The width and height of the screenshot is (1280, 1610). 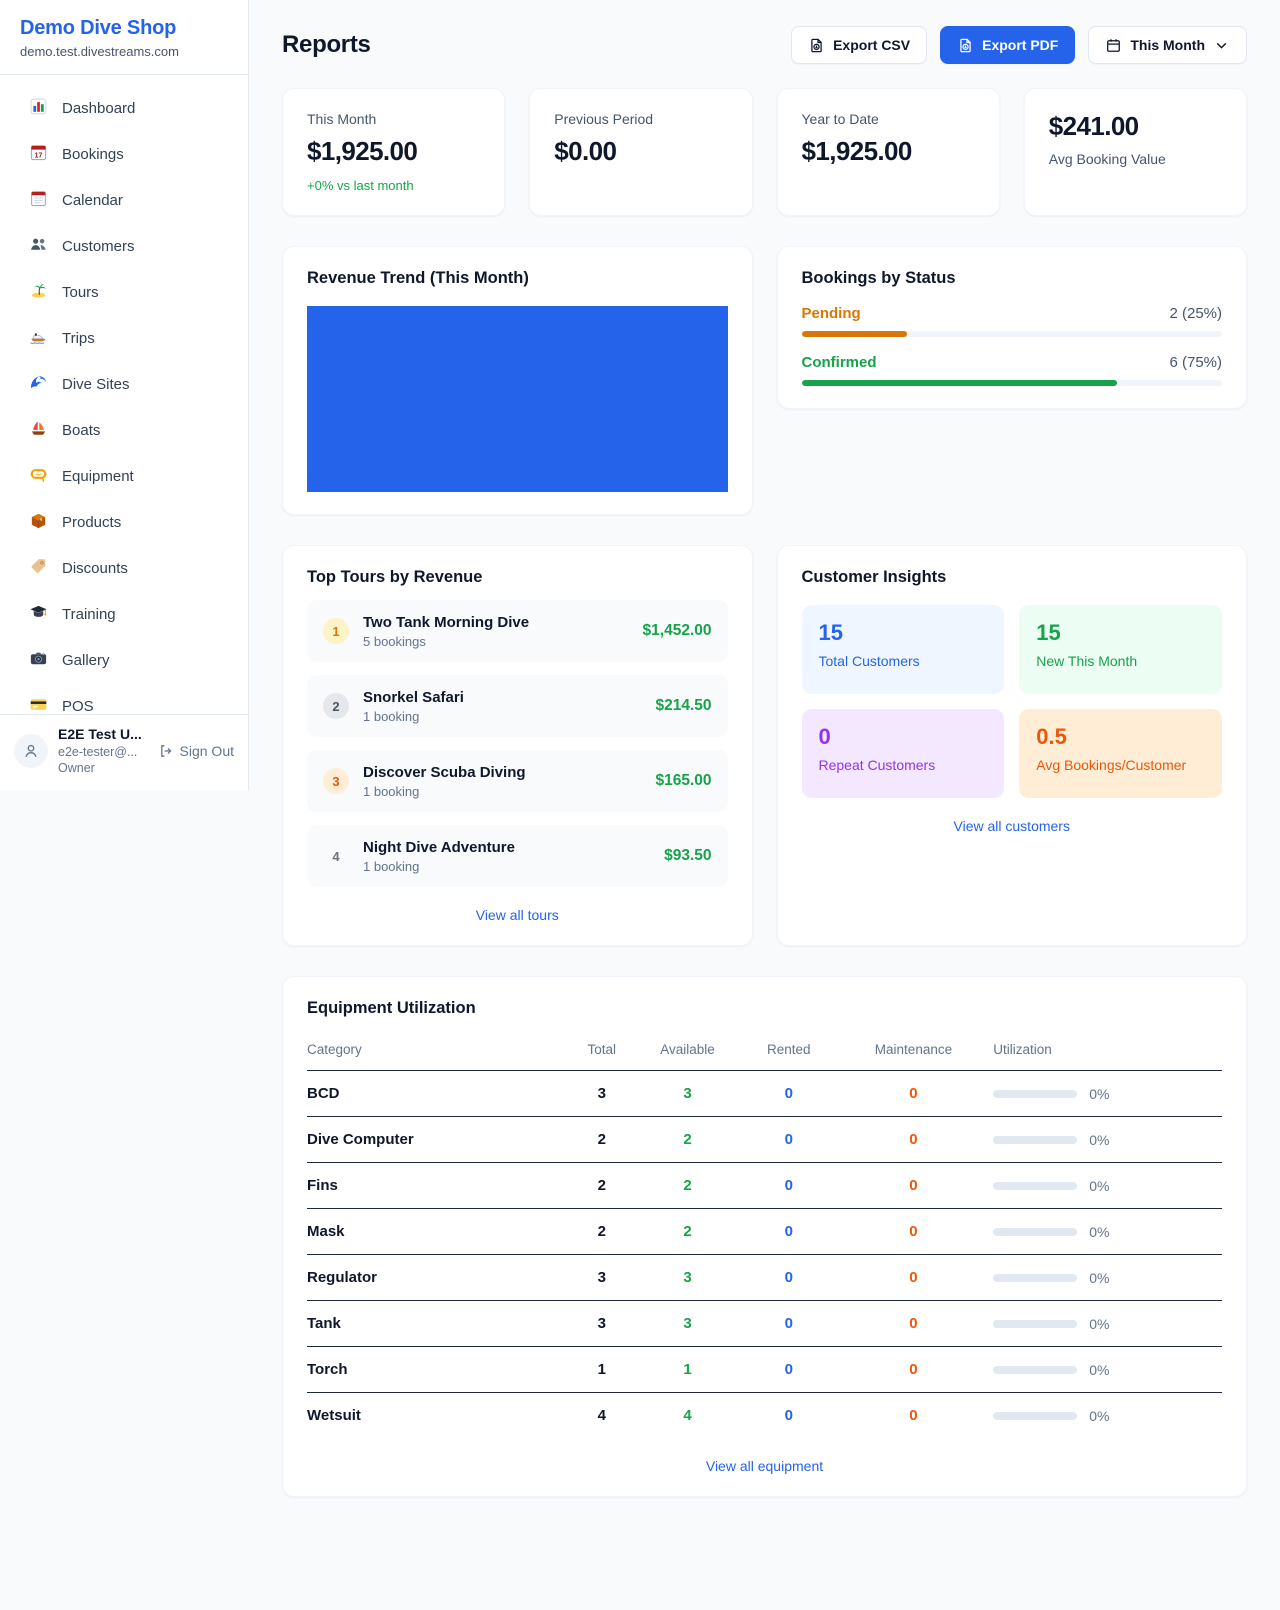 What do you see at coordinates (124, 430) in the screenshot?
I see `sidebar-item-boats: Boats` at bounding box center [124, 430].